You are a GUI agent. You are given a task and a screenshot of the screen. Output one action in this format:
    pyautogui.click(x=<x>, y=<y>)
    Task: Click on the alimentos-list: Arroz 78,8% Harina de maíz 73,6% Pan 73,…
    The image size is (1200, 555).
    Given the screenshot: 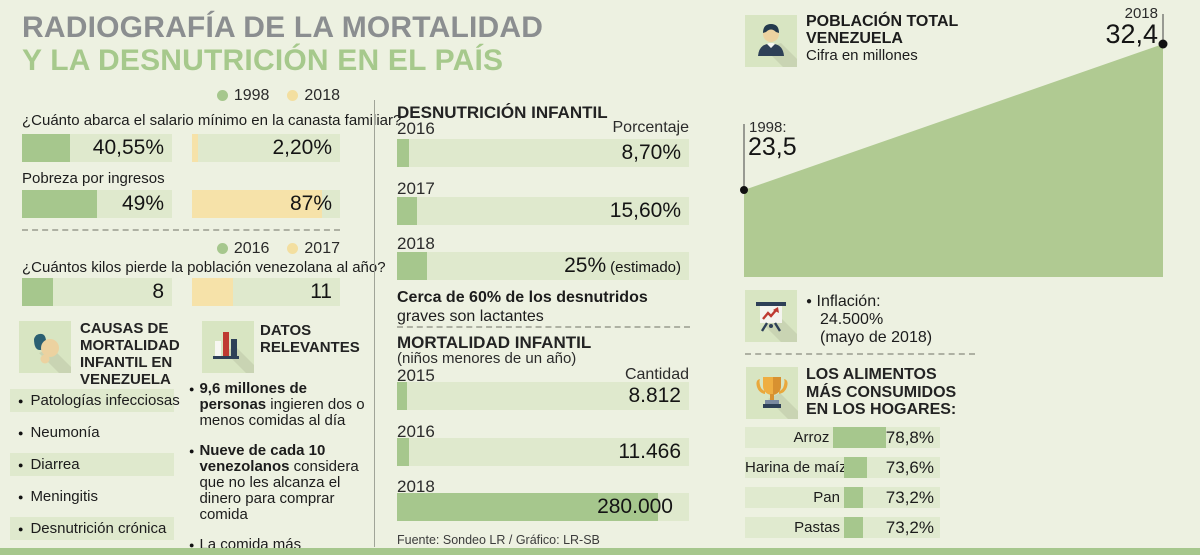 What is the action you would take?
    pyautogui.click(x=842, y=487)
    